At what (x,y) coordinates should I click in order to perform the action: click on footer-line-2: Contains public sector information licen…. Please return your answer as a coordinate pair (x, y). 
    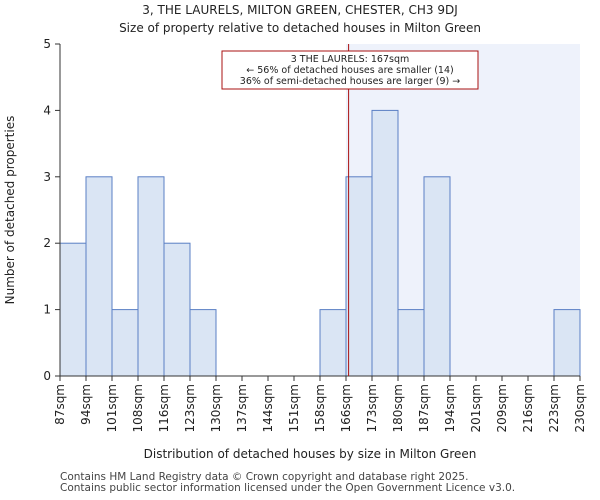
    Looking at the image, I should click on (288, 488).